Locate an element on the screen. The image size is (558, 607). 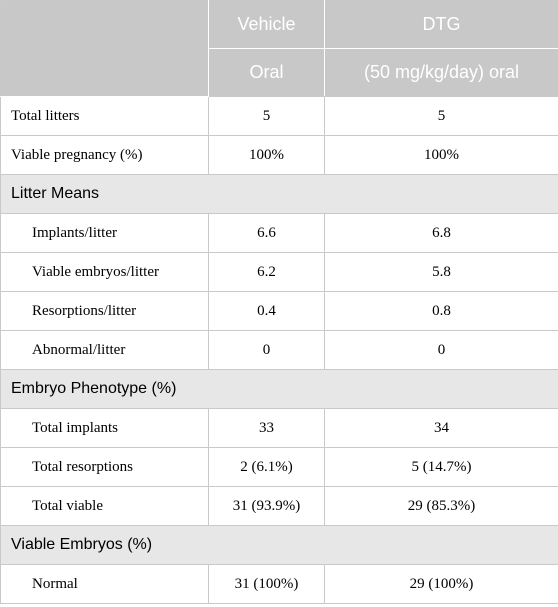
row-label: Viable embryos/litter is located at coordinates (104, 272).